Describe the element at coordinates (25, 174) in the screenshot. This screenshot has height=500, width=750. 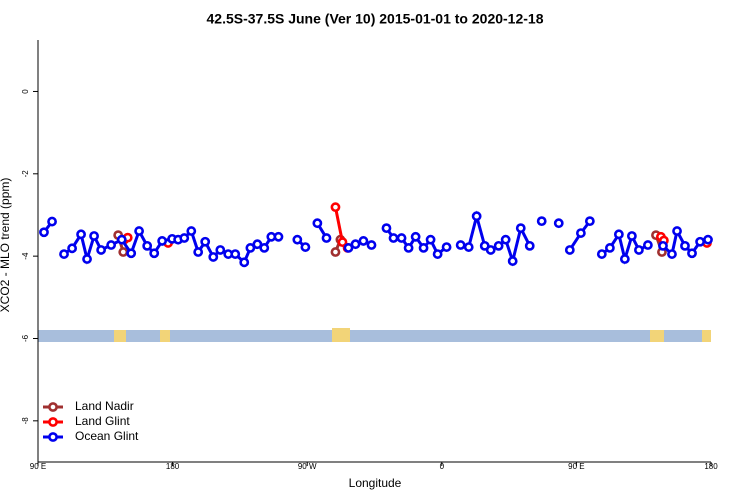
I see `y-tick-label: -2` at that location.